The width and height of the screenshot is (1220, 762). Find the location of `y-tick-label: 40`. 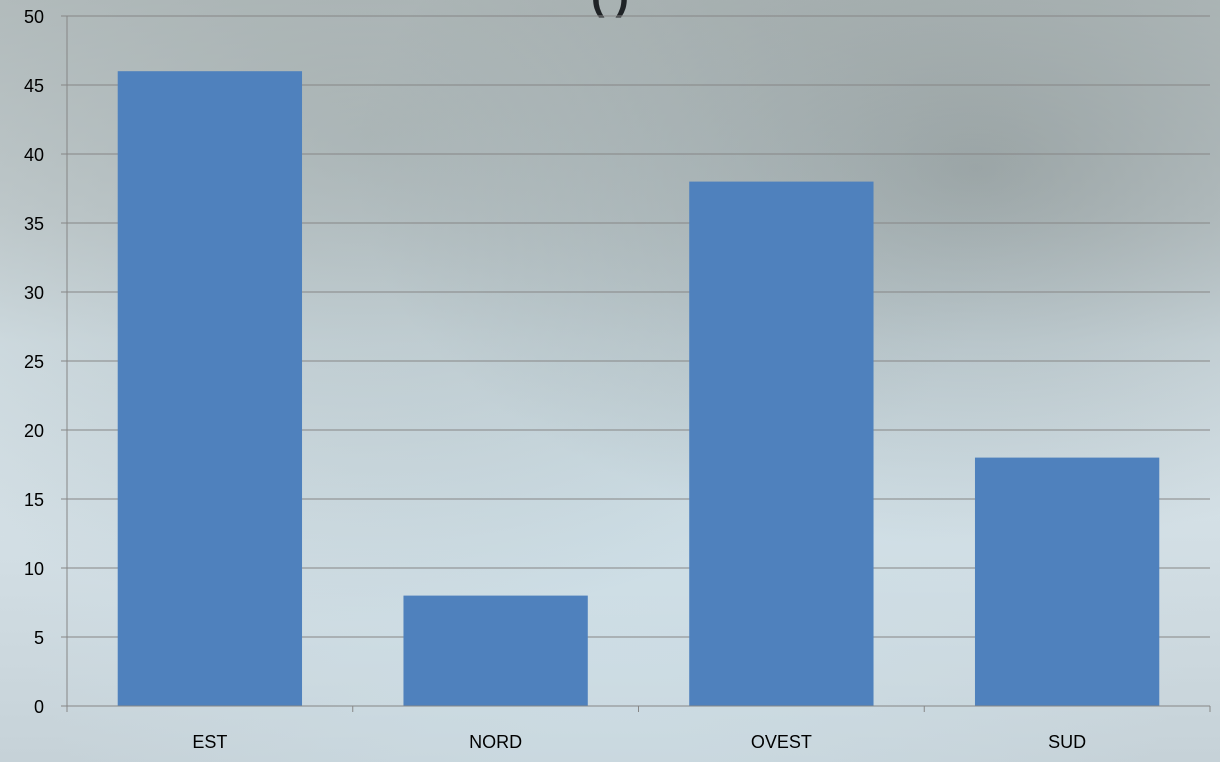

y-tick-label: 40 is located at coordinates (34, 155).